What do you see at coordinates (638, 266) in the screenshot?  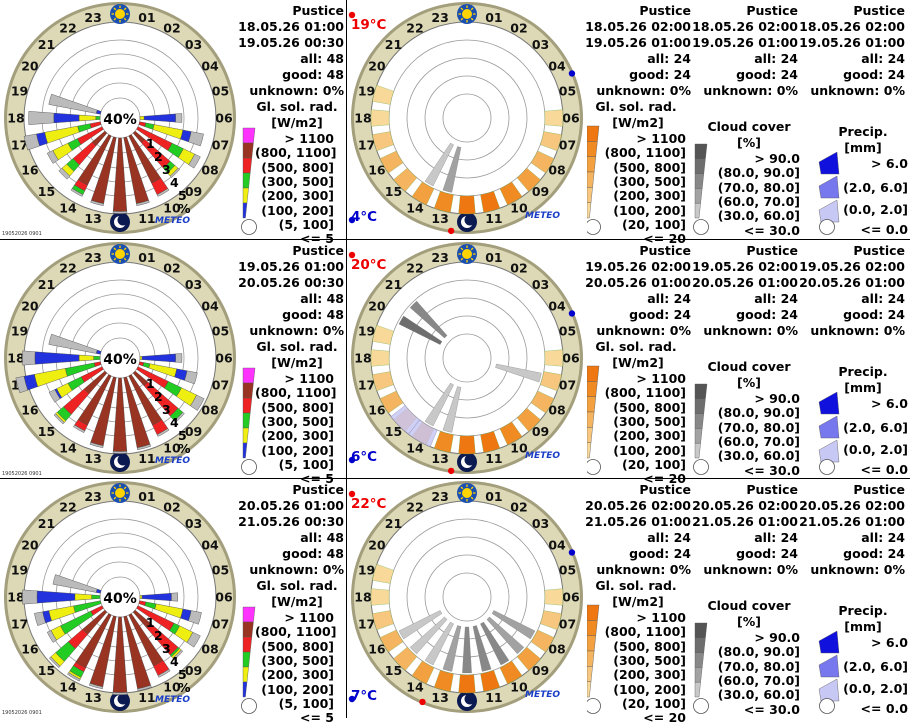 I see `panel-2-stats-from: 19.05.26 02:00` at bounding box center [638, 266].